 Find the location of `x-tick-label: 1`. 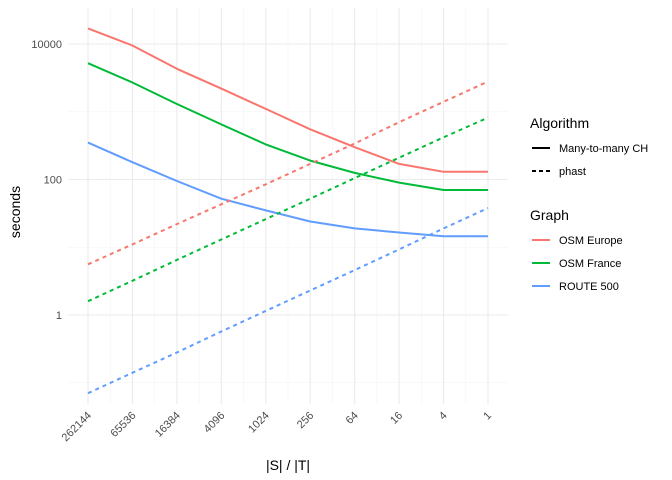

x-tick-label: 1 is located at coordinates (487, 416).